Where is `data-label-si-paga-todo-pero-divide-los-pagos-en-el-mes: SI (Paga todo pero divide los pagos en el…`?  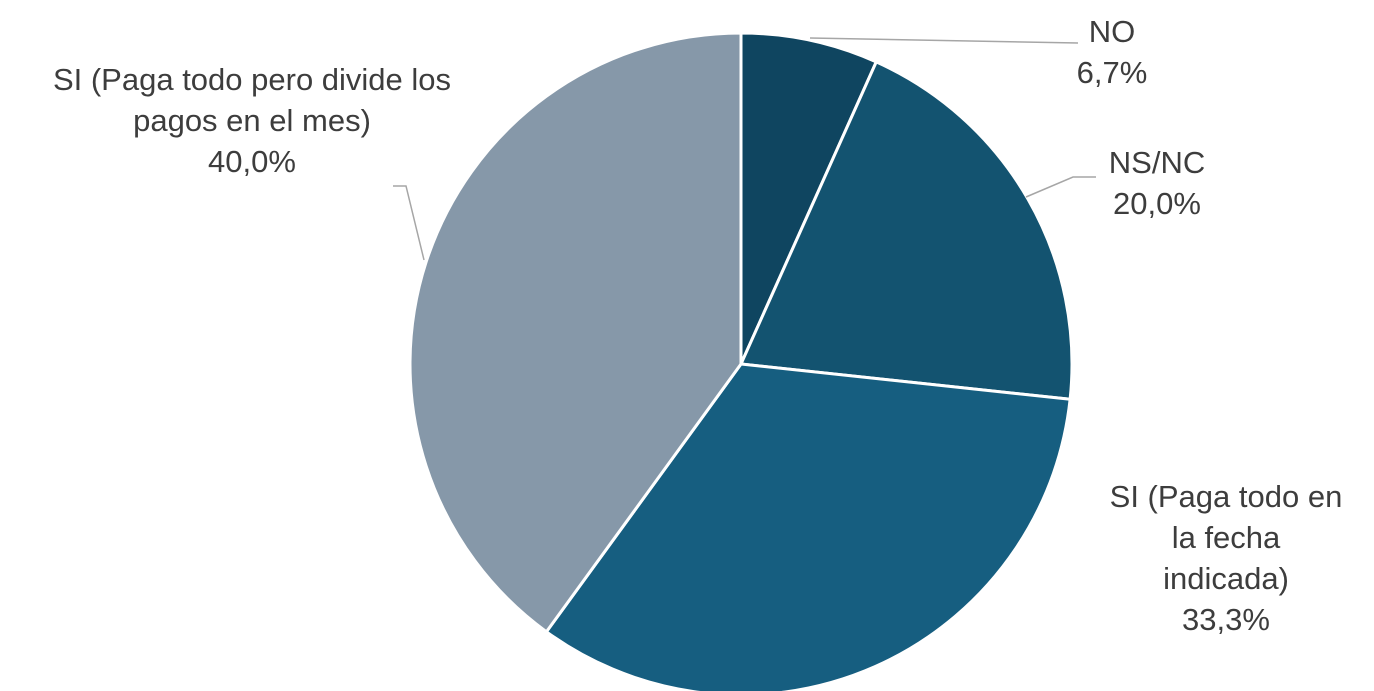
data-label-si-paga-todo-pero-divide-los-pagos-en-el-mes: SI (Paga todo pero divide los pagos en el… is located at coordinates (252, 120).